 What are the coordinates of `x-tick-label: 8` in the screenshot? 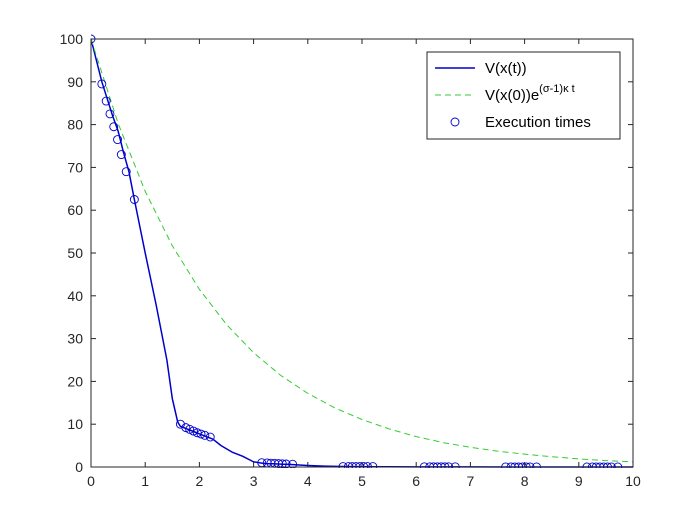 It's located at (525, 481).